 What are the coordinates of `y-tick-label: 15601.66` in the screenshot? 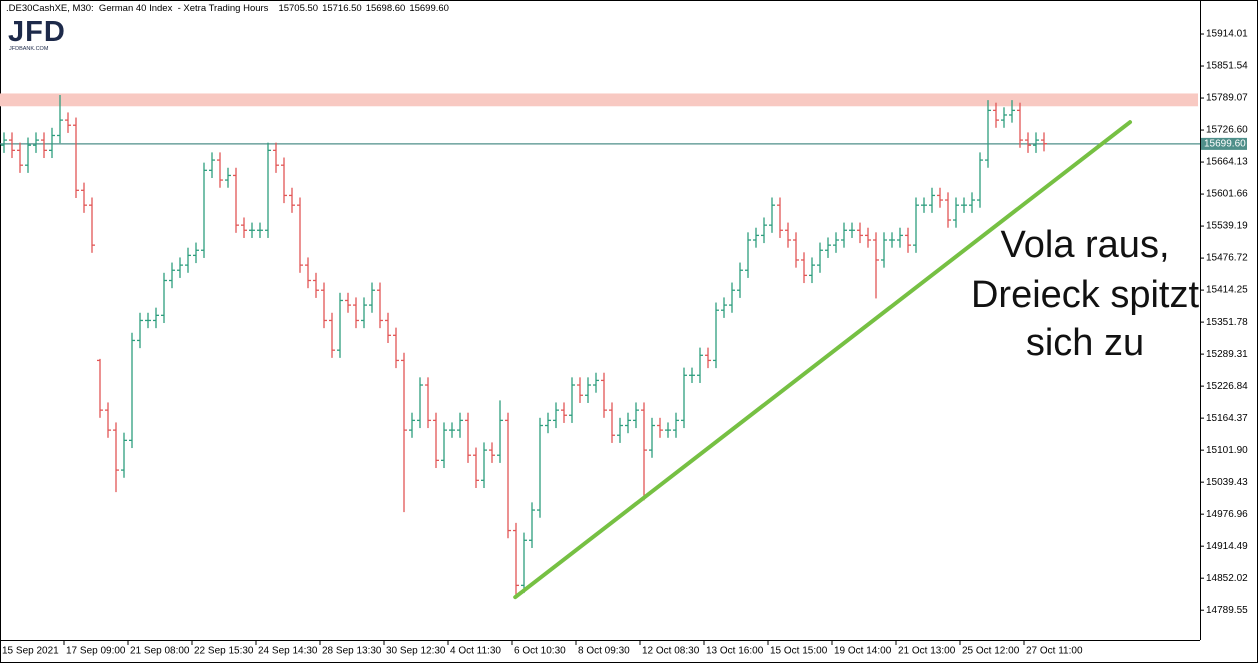 It's located at (1227, 194).